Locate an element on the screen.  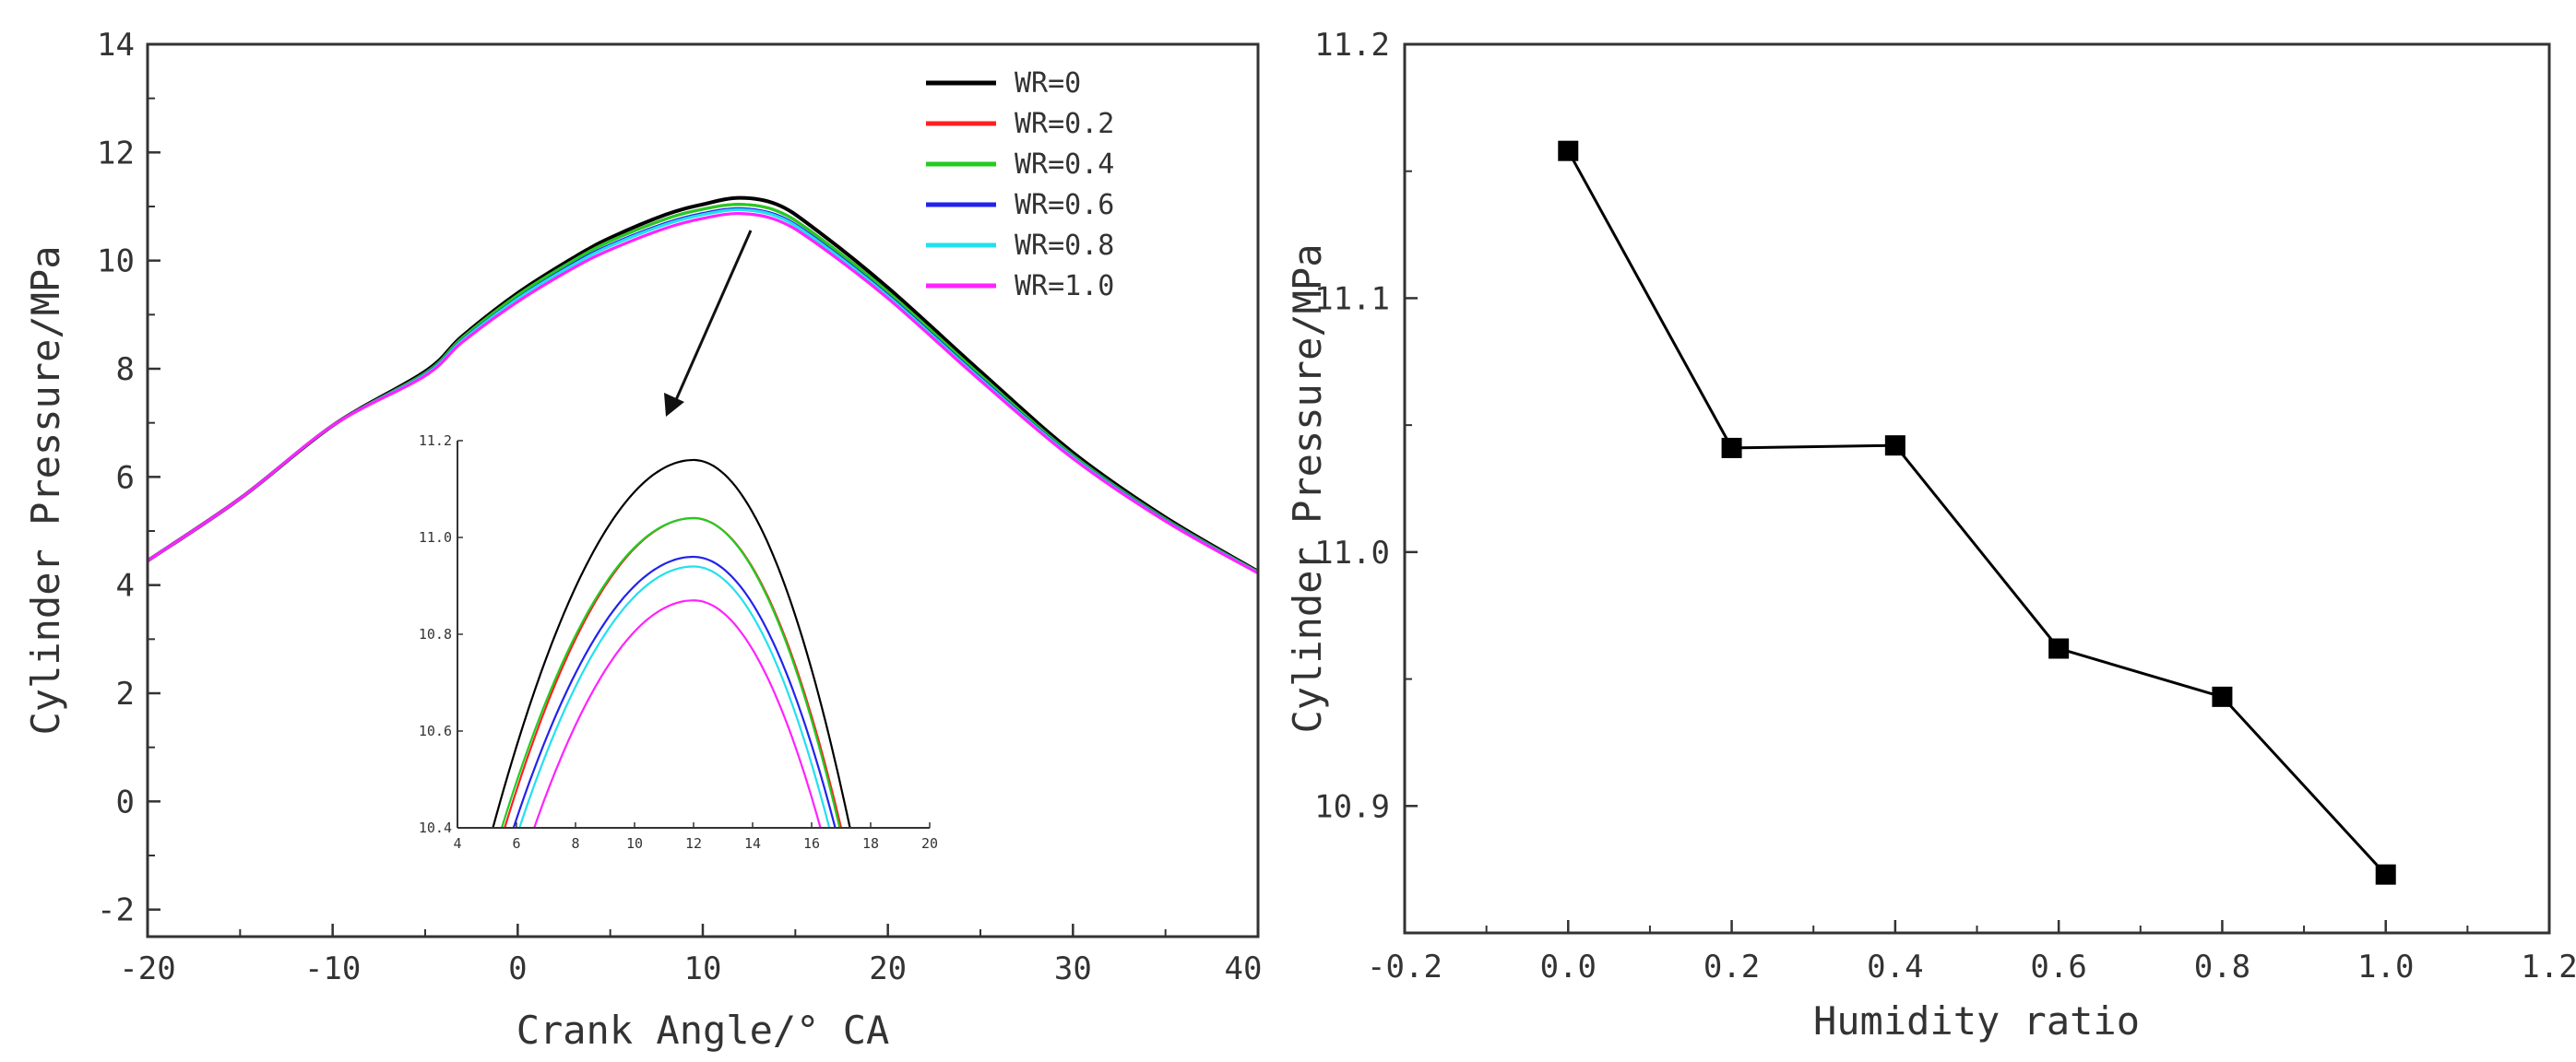
c1-y-tick-label: 8 is located at coordinates (125, 369).